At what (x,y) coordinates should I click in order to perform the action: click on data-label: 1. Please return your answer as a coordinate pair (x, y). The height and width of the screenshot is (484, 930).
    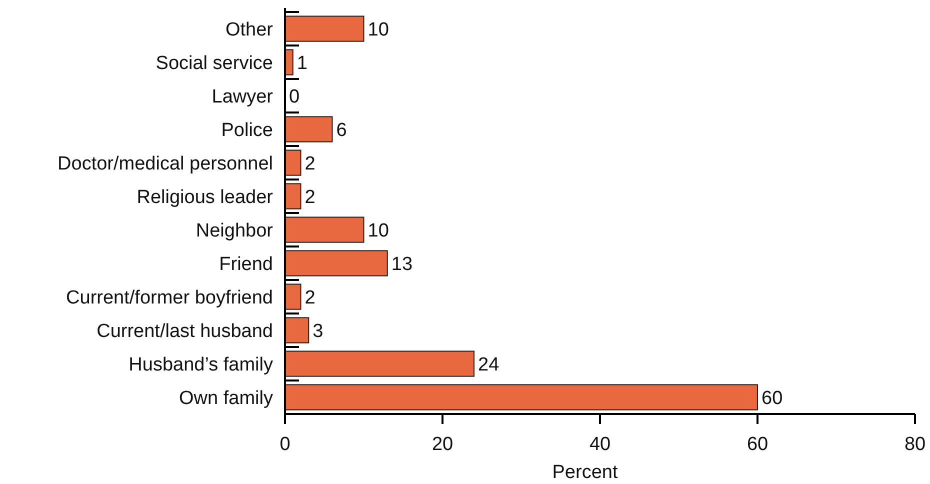
    Looking at the image, I should click on (302, 63).